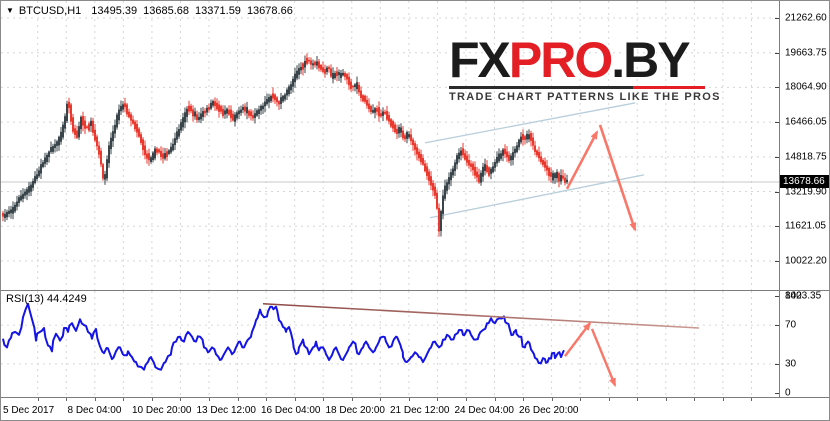 This screenshot has width=830, height=421. I want to click on symbol-timeframe-label: BTCUSD,H1, so click(50, 11).